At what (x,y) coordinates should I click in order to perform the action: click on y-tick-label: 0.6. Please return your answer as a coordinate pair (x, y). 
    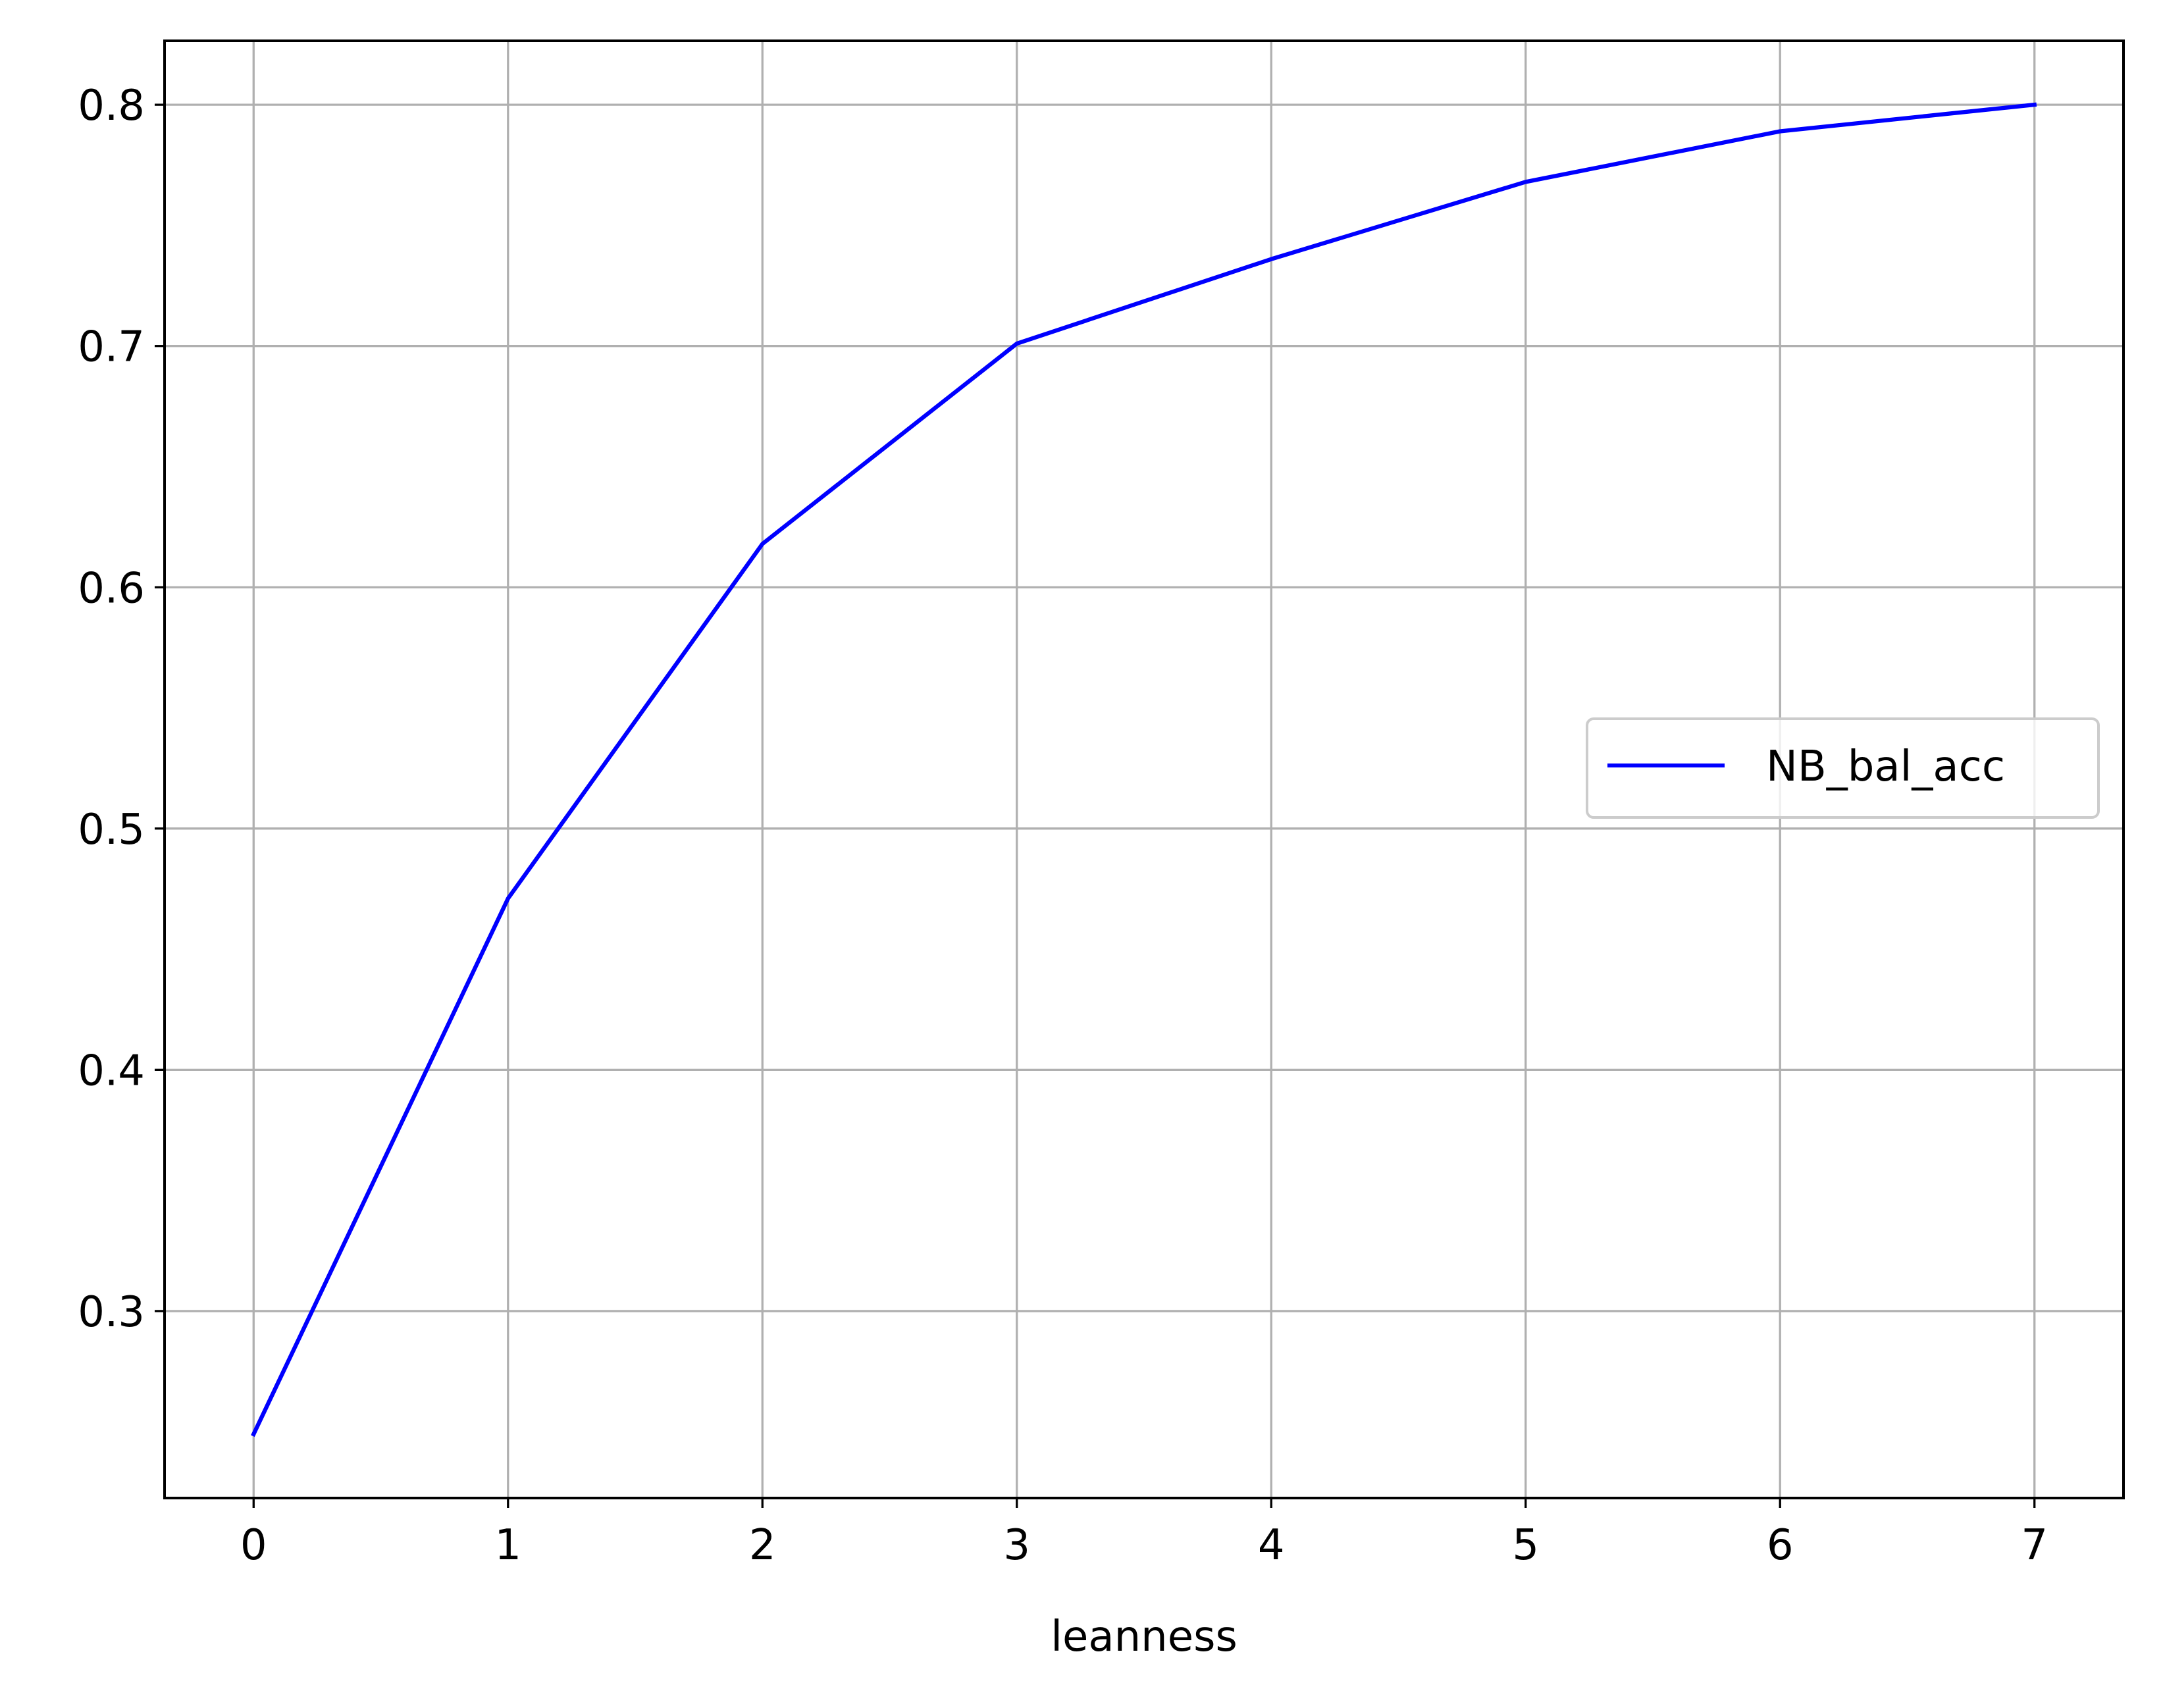
    Looking at the image, I should click on (112, 588).